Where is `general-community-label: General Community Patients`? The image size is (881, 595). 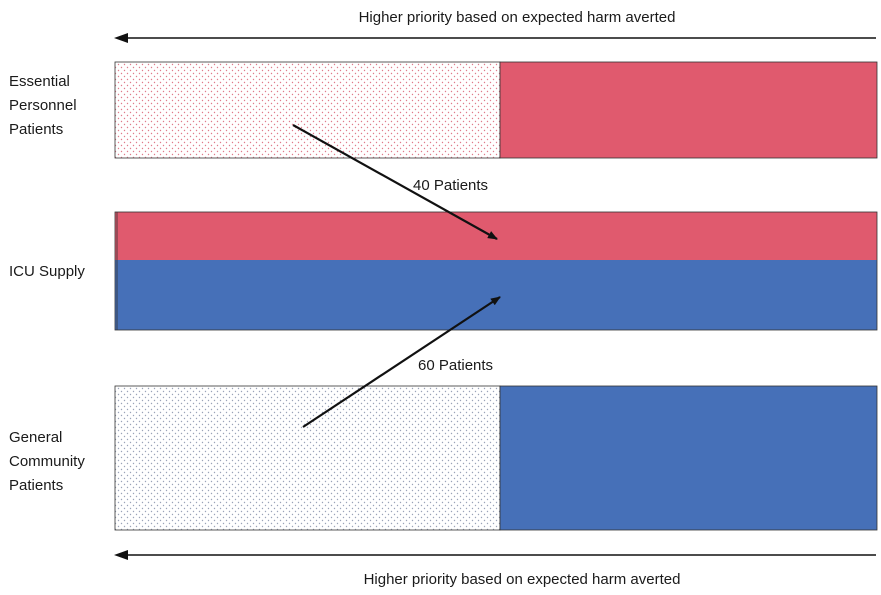 general-community-label: General Community Patients is located at coordinates (49, 461).